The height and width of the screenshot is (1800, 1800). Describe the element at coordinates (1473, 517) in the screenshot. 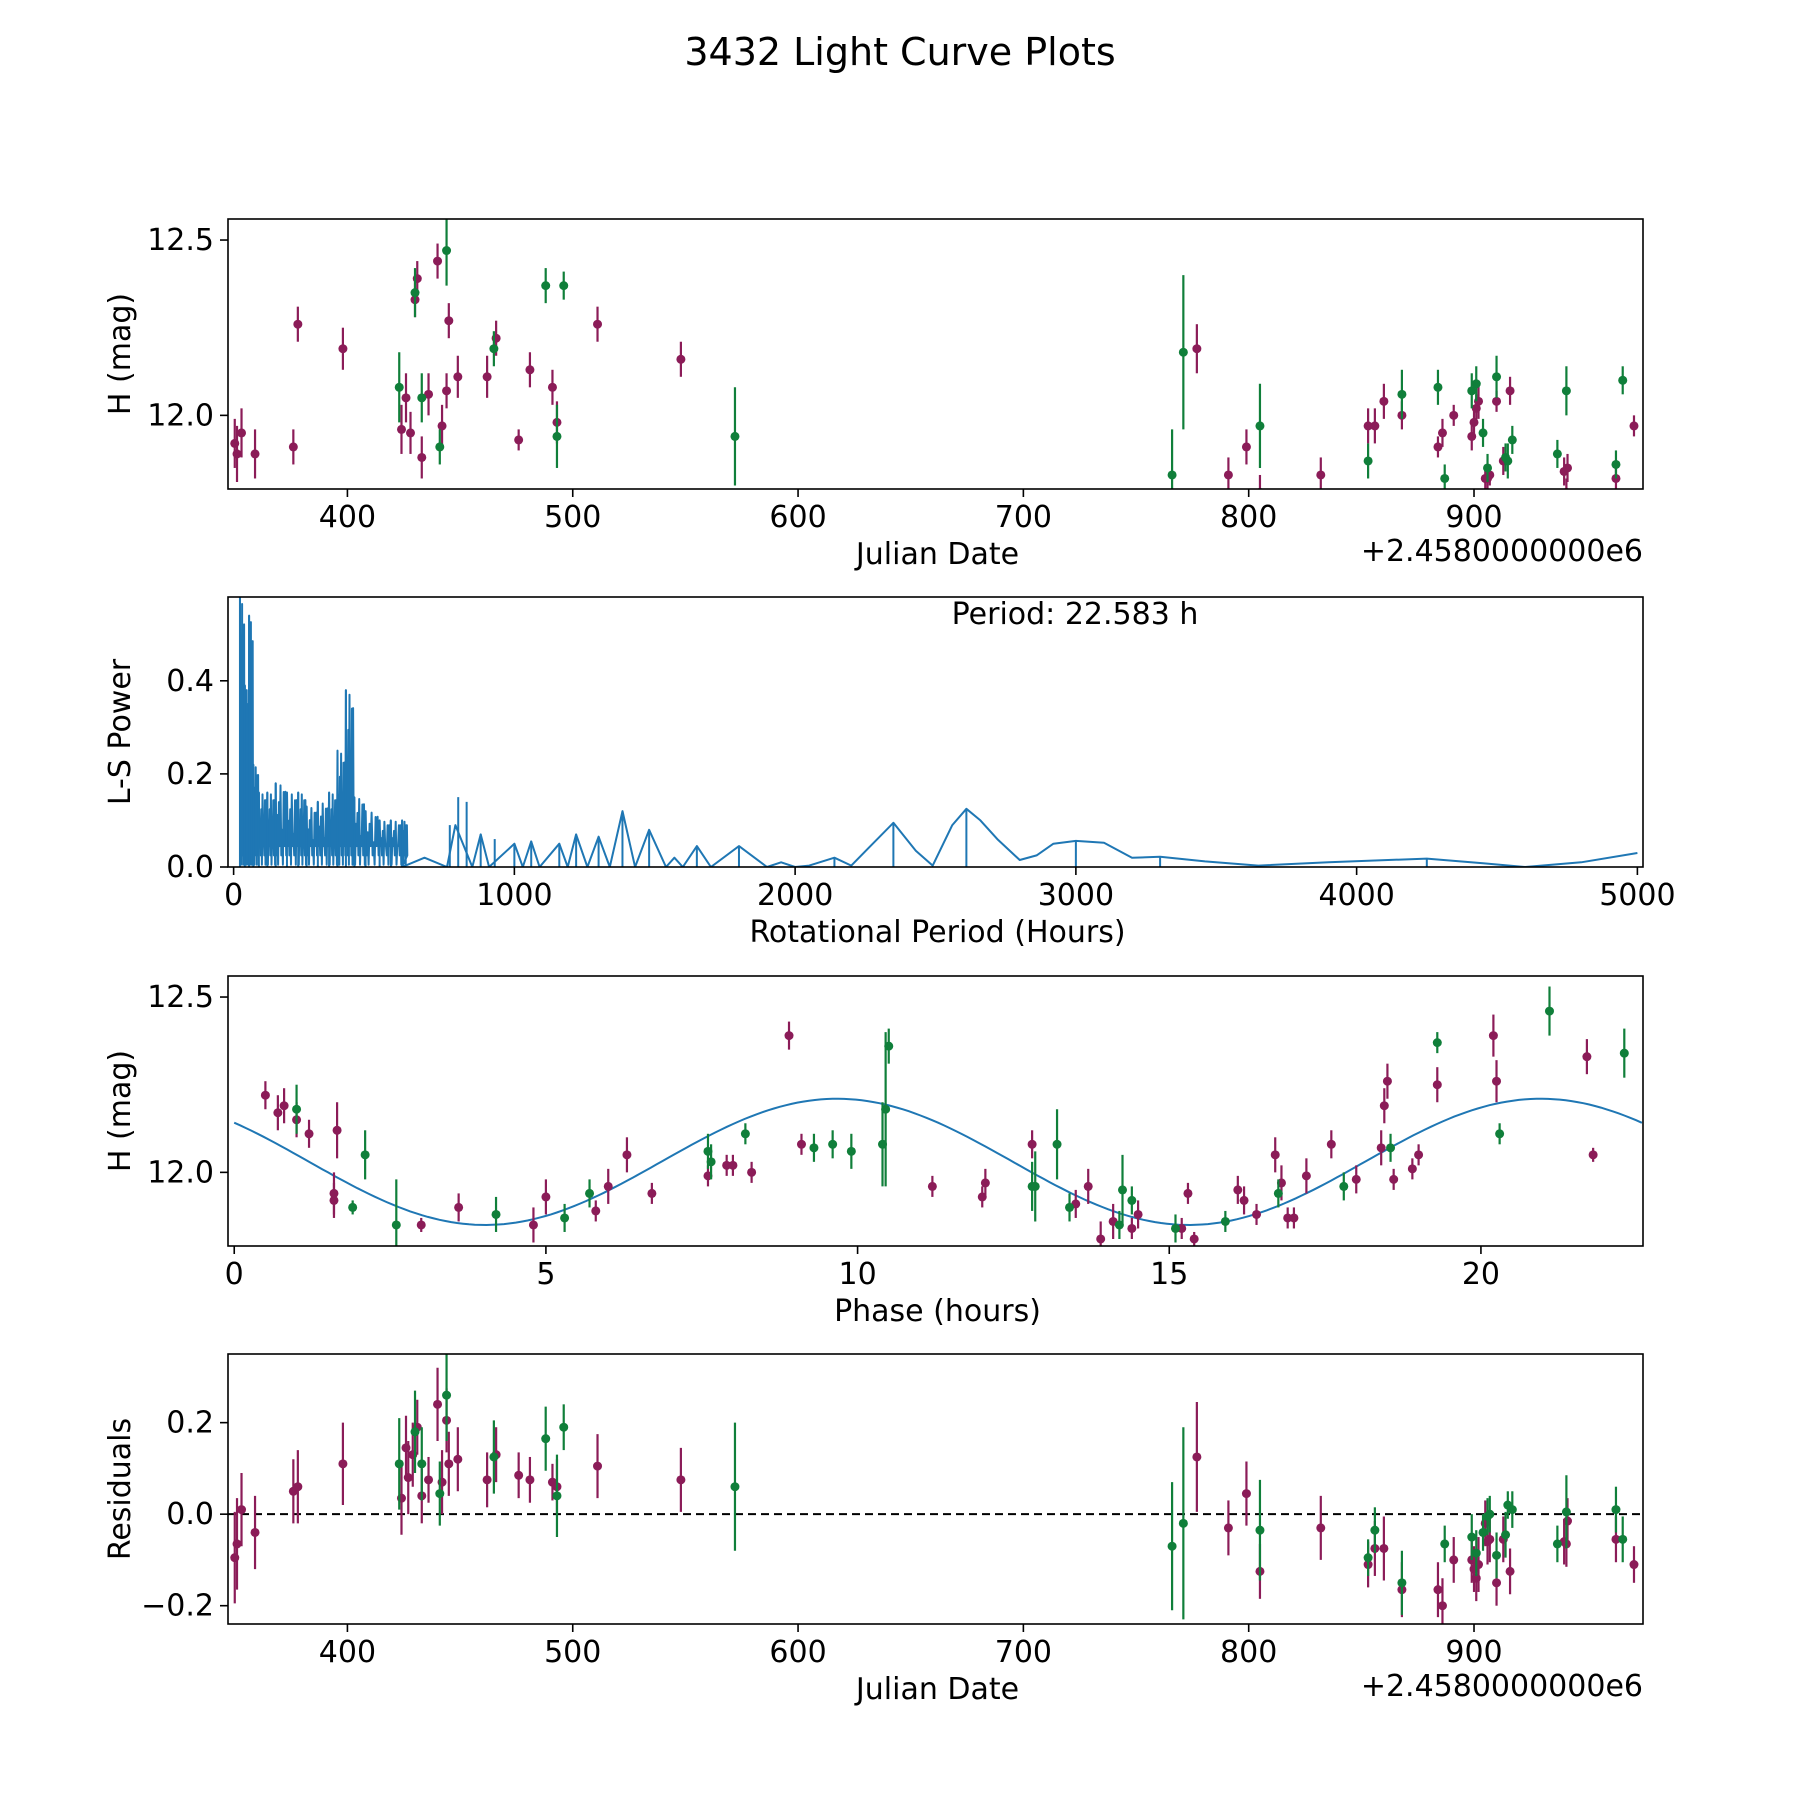

I see `x-tick-label: 900` at that location.